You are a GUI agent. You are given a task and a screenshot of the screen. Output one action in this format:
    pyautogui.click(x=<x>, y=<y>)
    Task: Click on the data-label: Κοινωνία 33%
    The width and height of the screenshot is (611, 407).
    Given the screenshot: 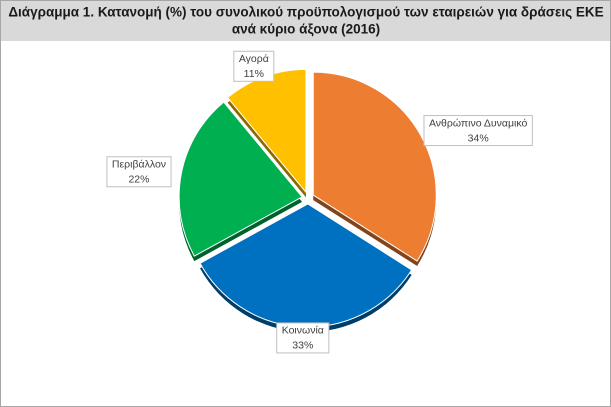 What is the action you would take?
    pyautogui.click(x=303, y=338)
    